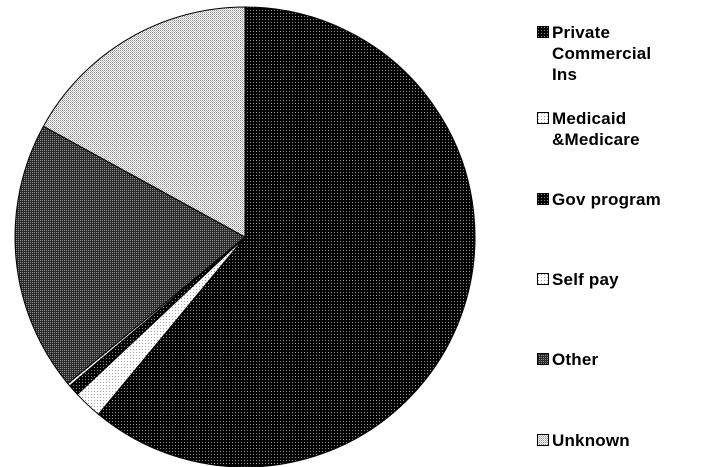 The image size is (717, 467). I want to click on legend-label: Gov program, so click(606, 199).